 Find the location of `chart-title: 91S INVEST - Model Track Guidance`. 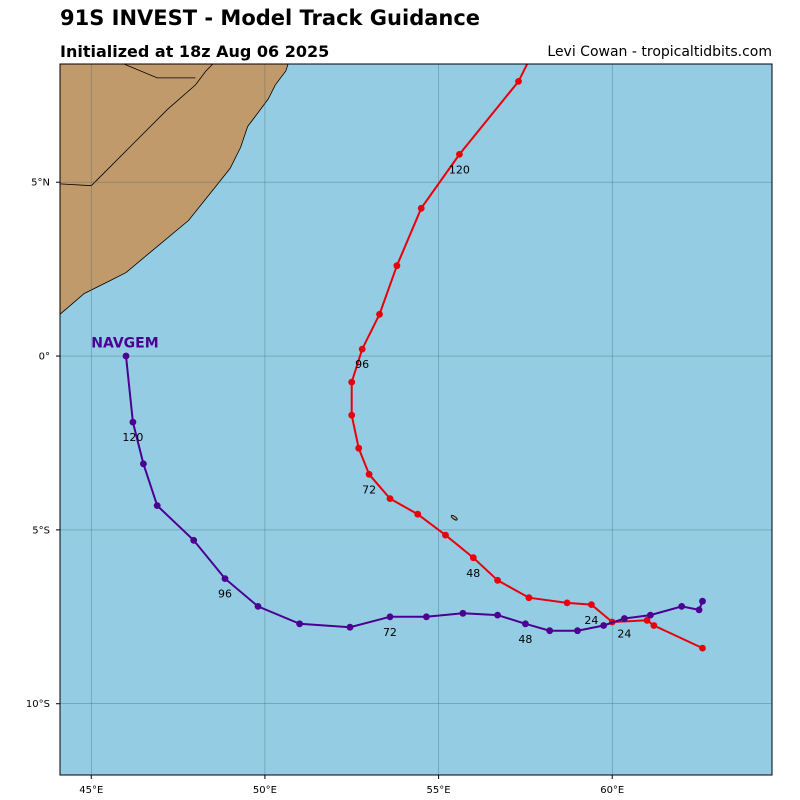

chart-title: 91S INVEST - Model Track Guidance is located at coordinates (270, 18).